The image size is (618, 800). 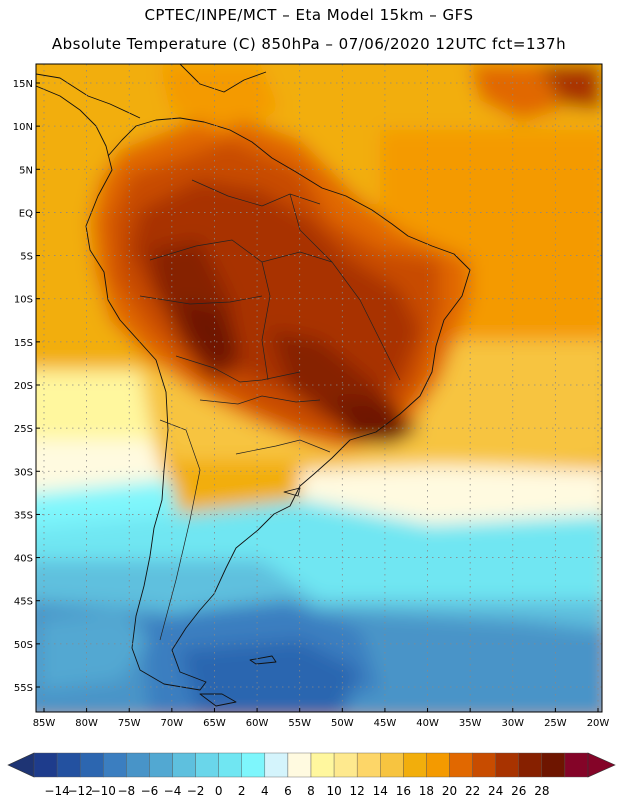 What do you see at coordinates (214, 723) in the screenshot?
I see `lon-label: 65W` at bounding box center [214, 723].